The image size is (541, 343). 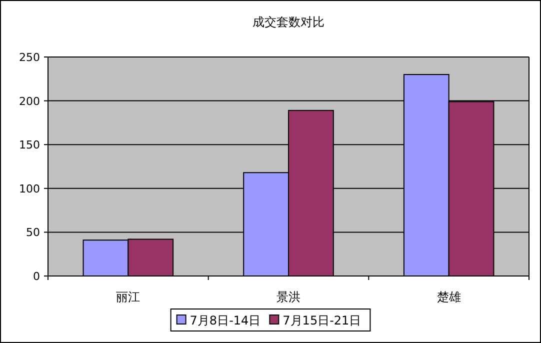 I want to click on ytick: 150, so click(x=29, y=145).